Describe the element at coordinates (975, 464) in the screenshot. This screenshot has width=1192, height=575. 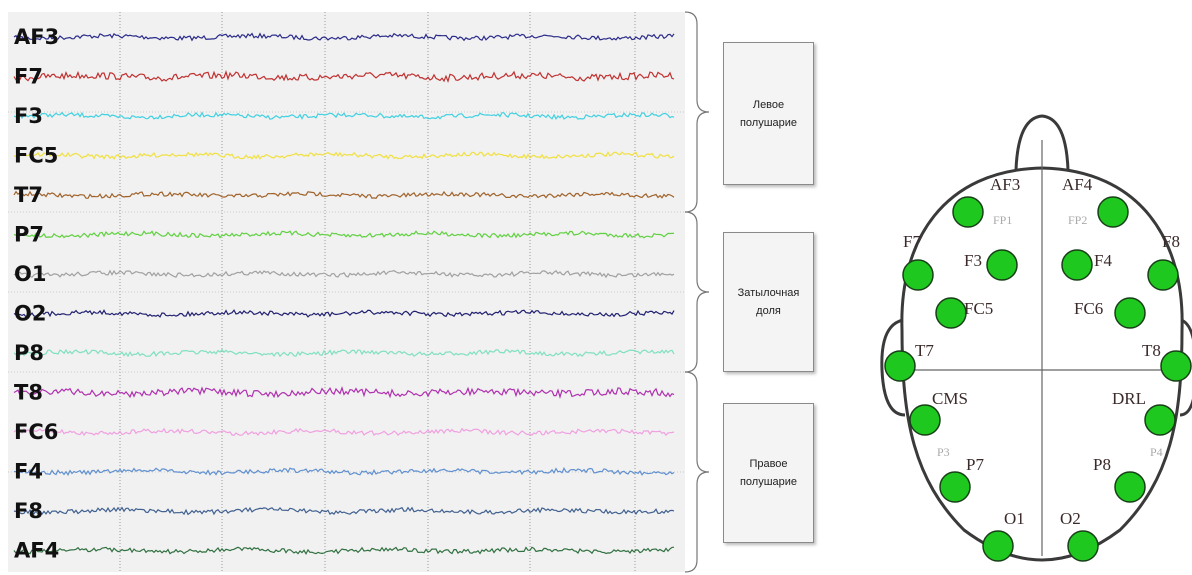
I see `electrode-label: P7` at that location.